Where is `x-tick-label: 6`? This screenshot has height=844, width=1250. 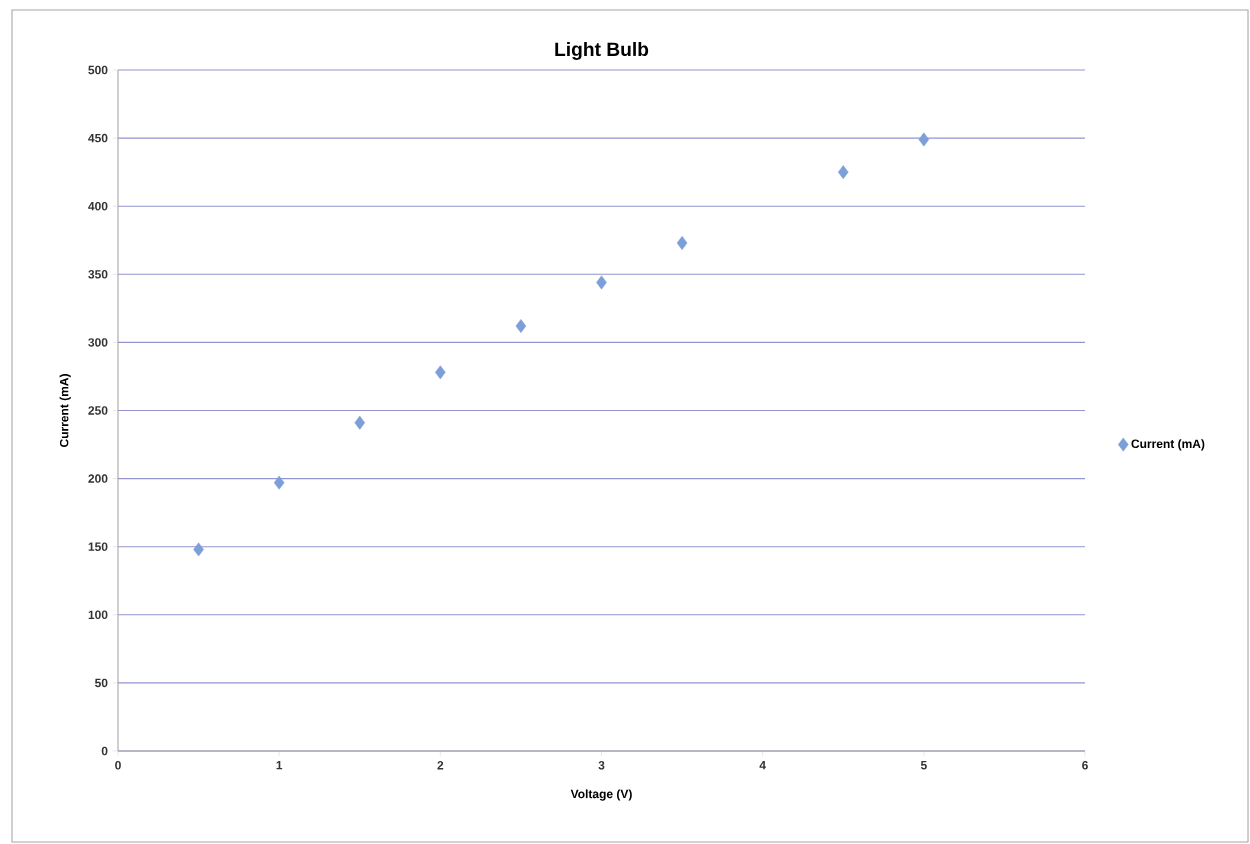 x-tick-label: 6 is located at coordinates (1085, 765).